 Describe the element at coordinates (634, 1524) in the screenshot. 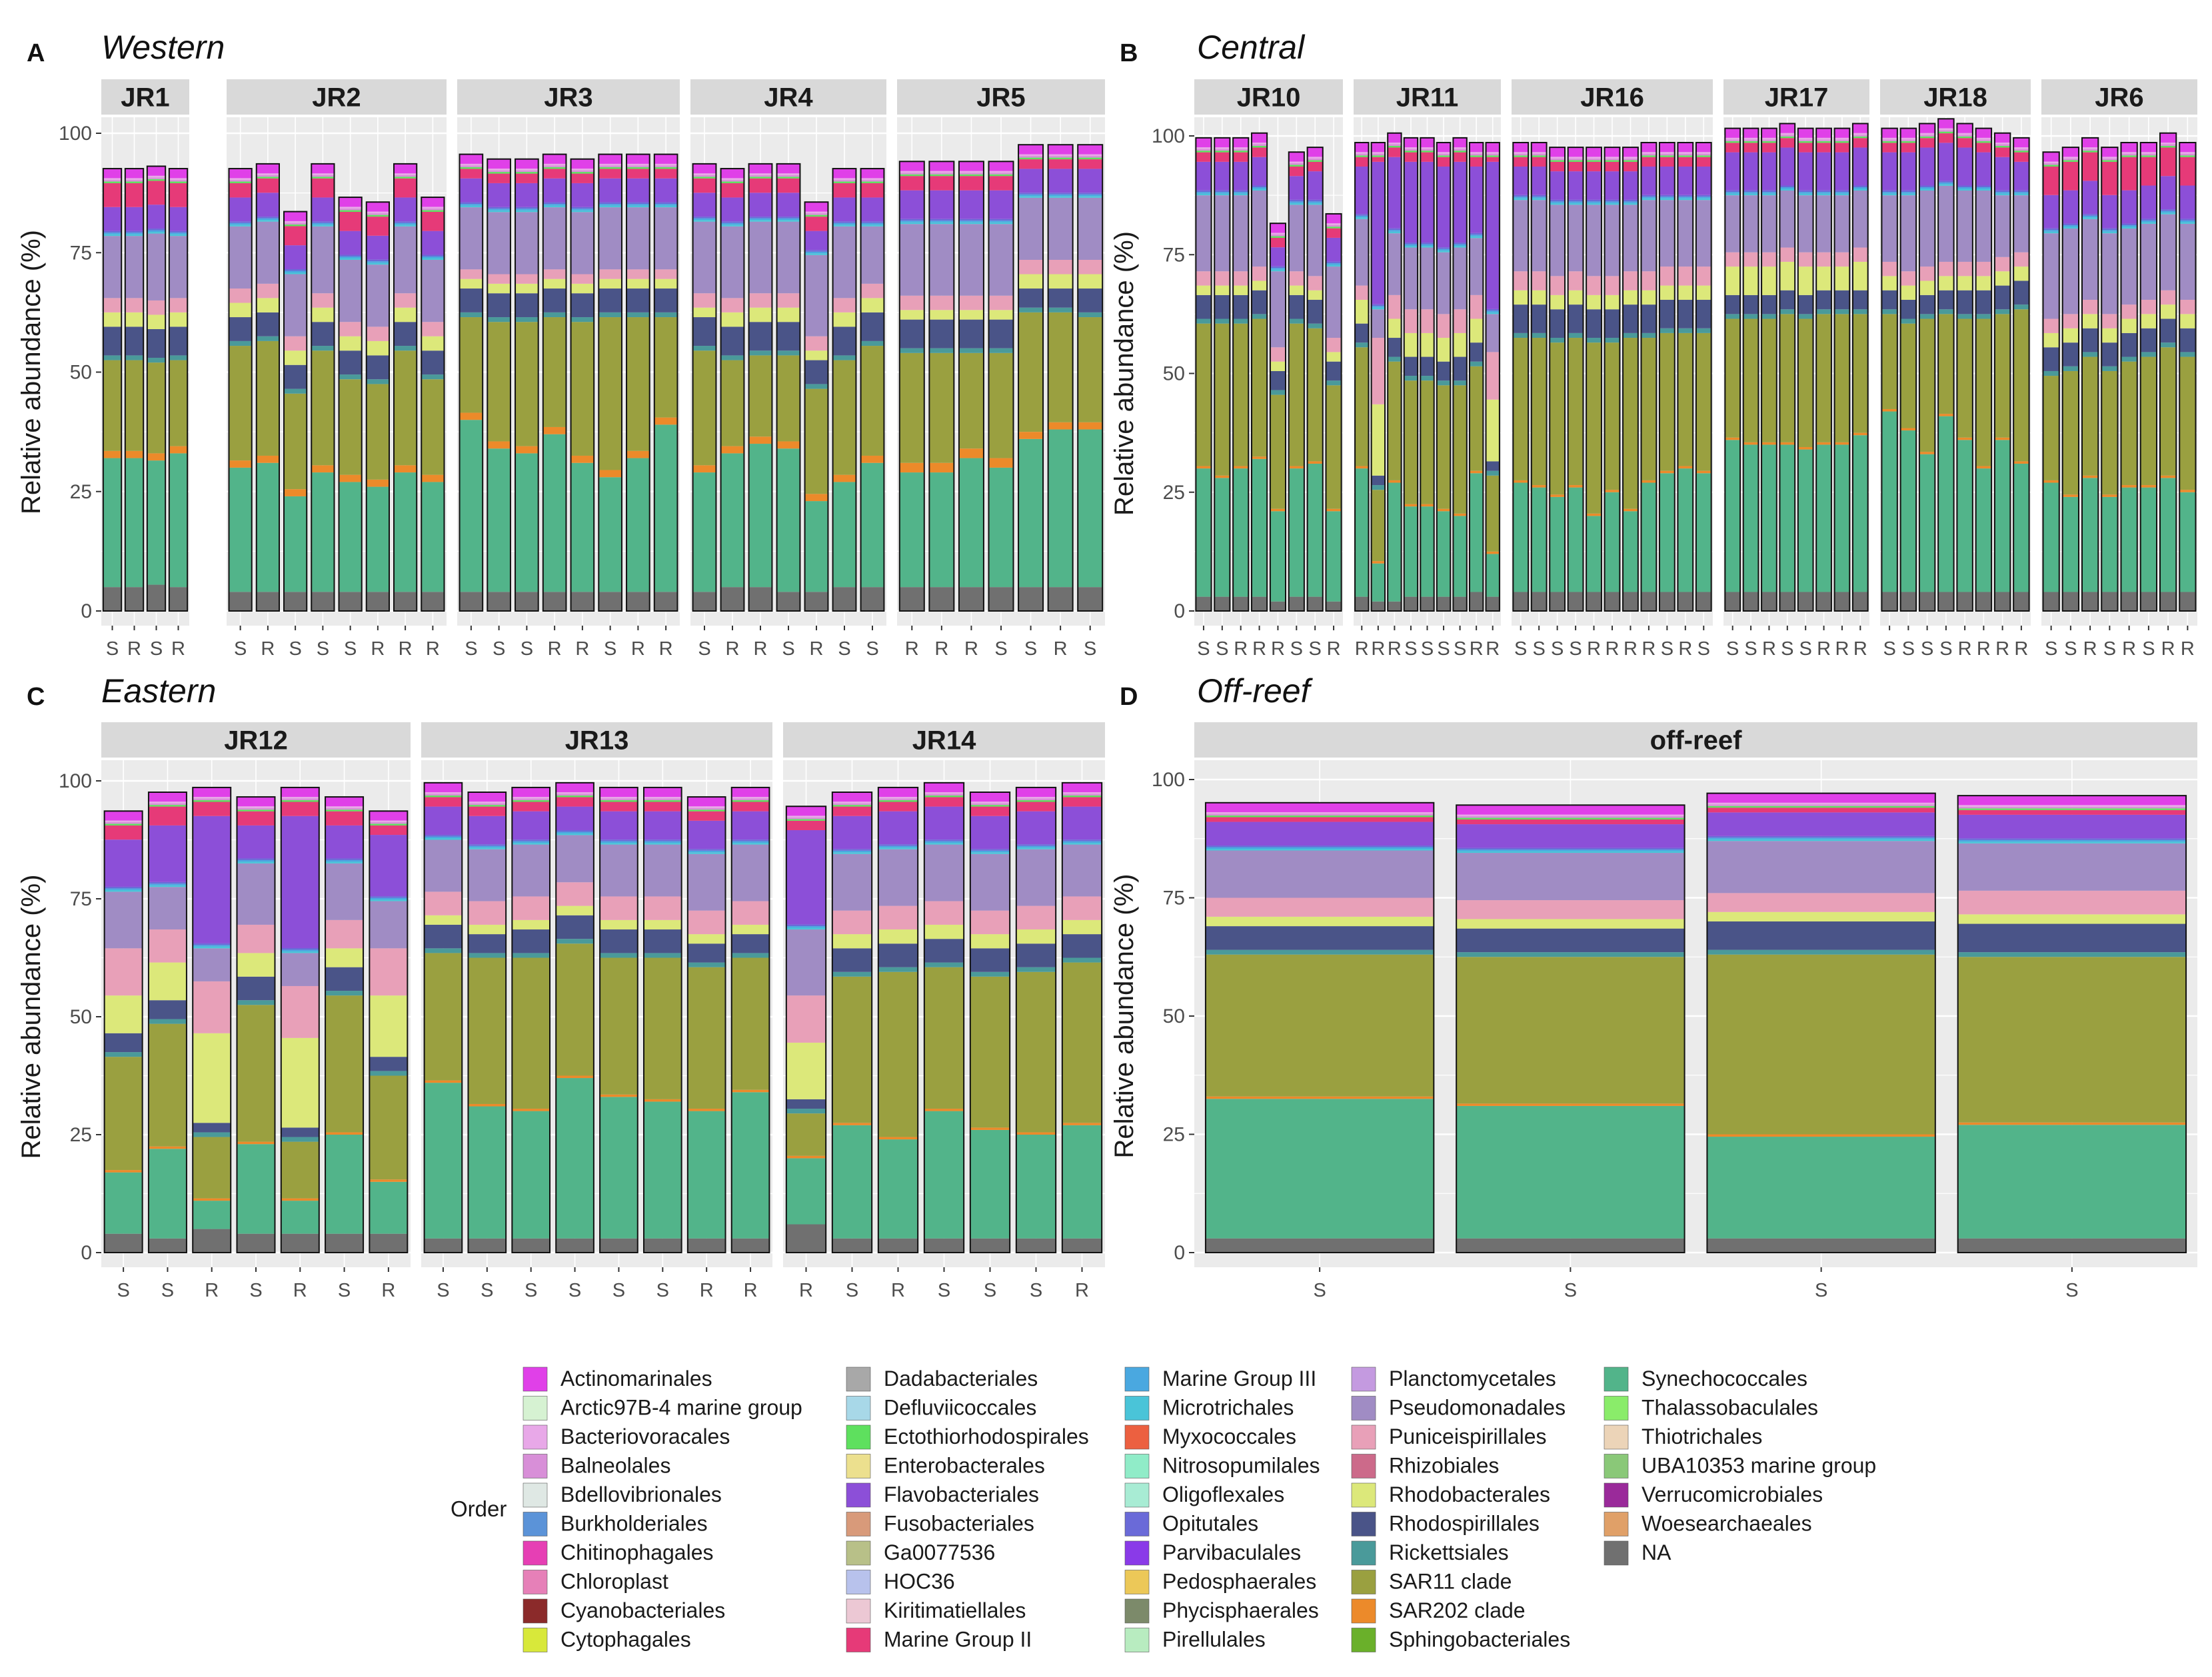

I see `legend-label: Burkholderiales` at that location.